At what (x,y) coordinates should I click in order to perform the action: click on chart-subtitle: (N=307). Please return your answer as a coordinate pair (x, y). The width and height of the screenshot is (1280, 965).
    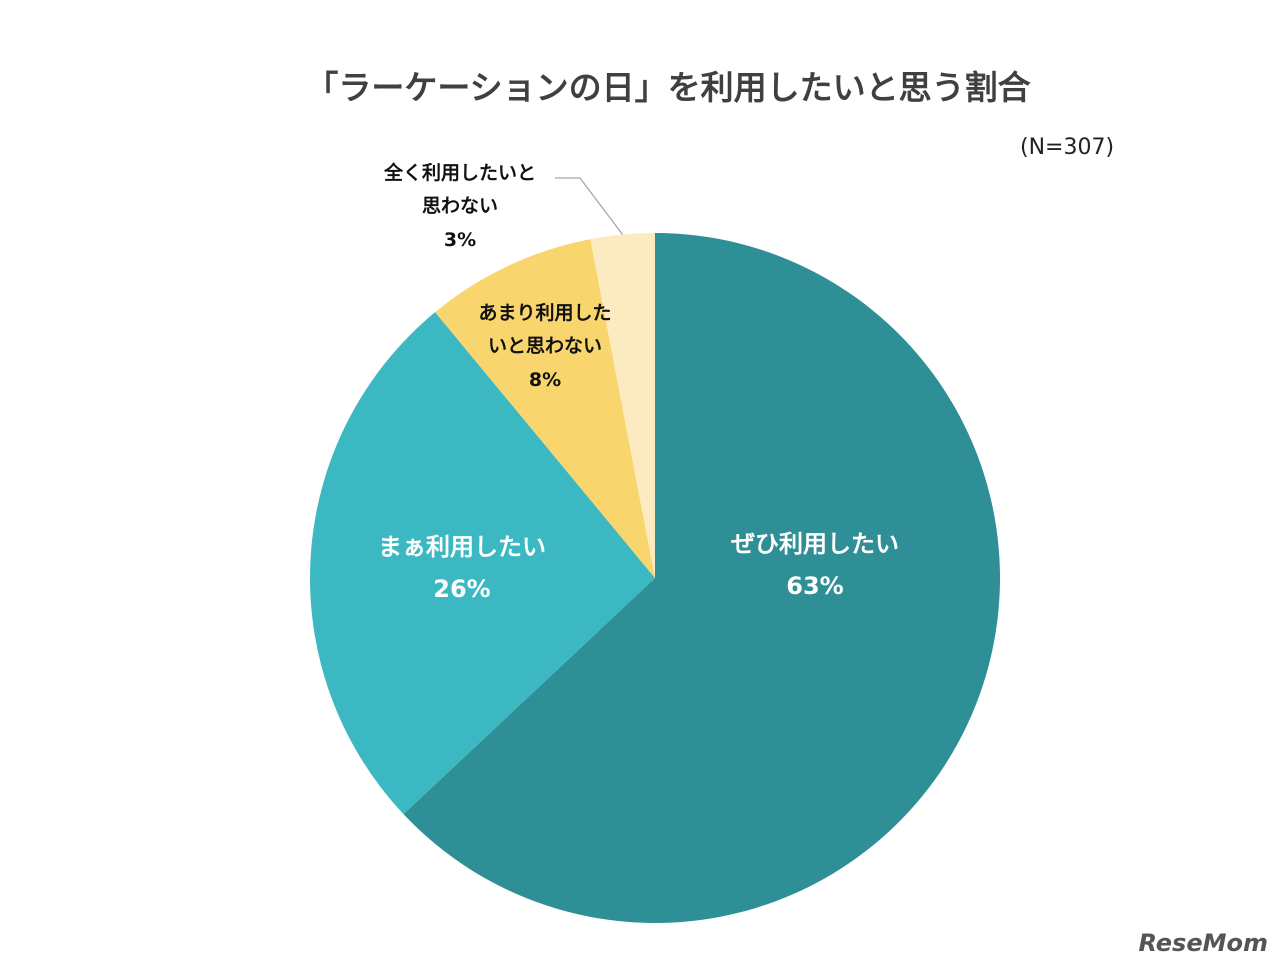
    Looking at the image, I should click on (1067, 147).